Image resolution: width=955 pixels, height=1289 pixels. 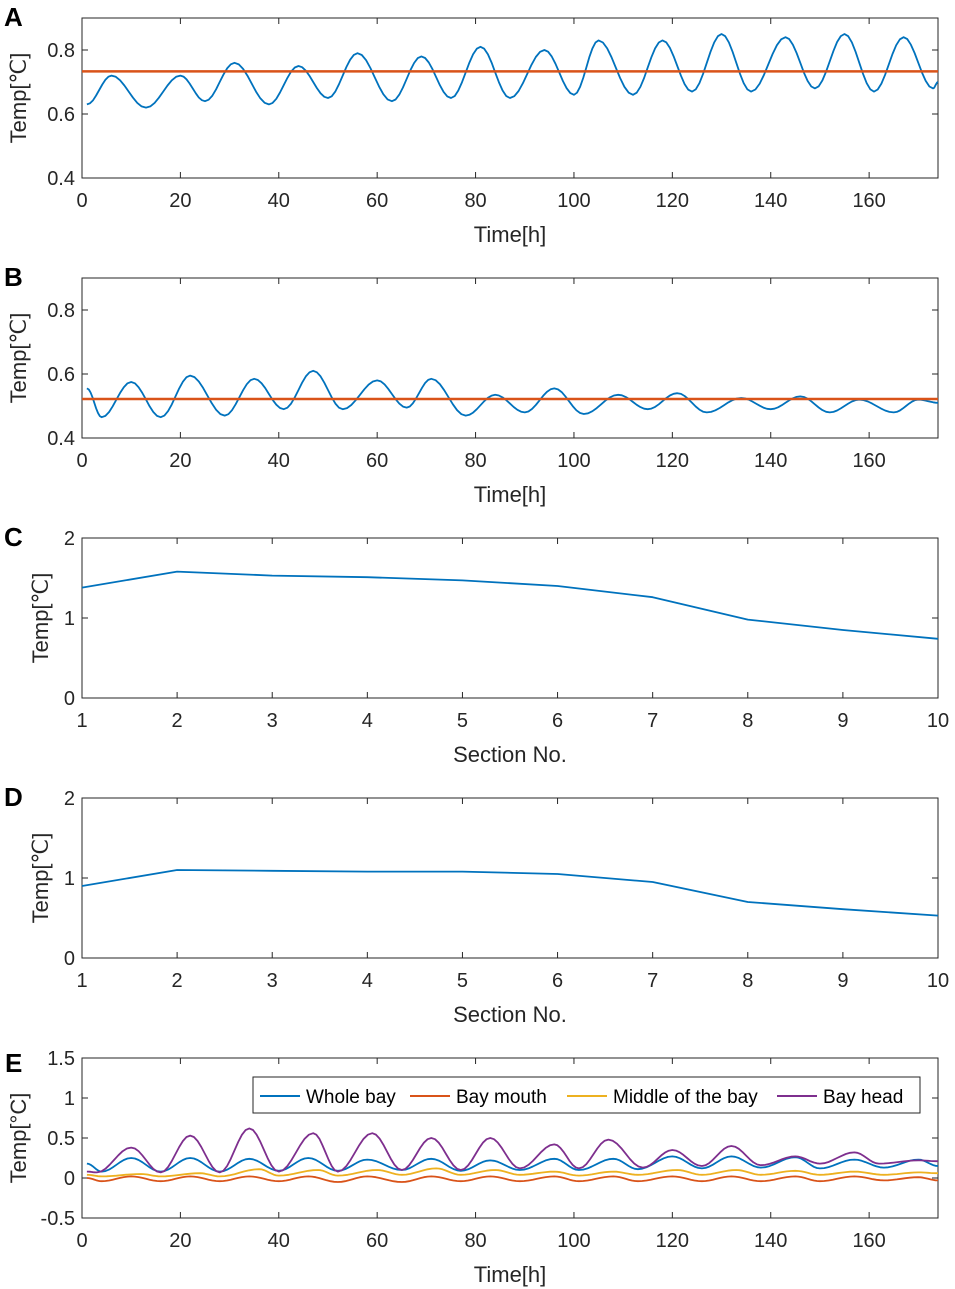 What do you see at coordinates (13, 17) in the screenshot?
I see `panel-label: A` at bounding box center [13, 17].